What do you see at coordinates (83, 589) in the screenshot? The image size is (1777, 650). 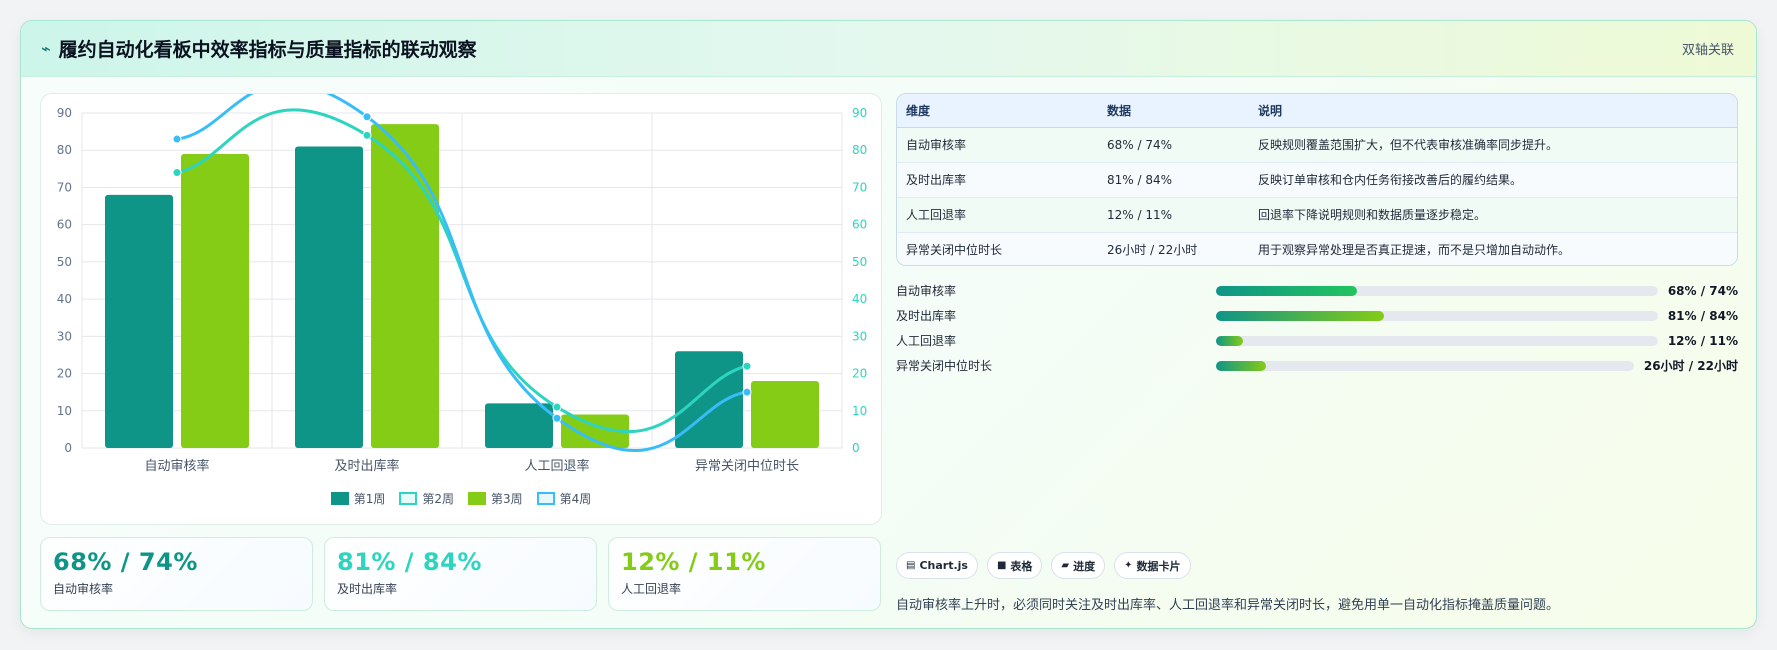 I see `kpi-label: 自动审核率` at bounding box center [83, 589].